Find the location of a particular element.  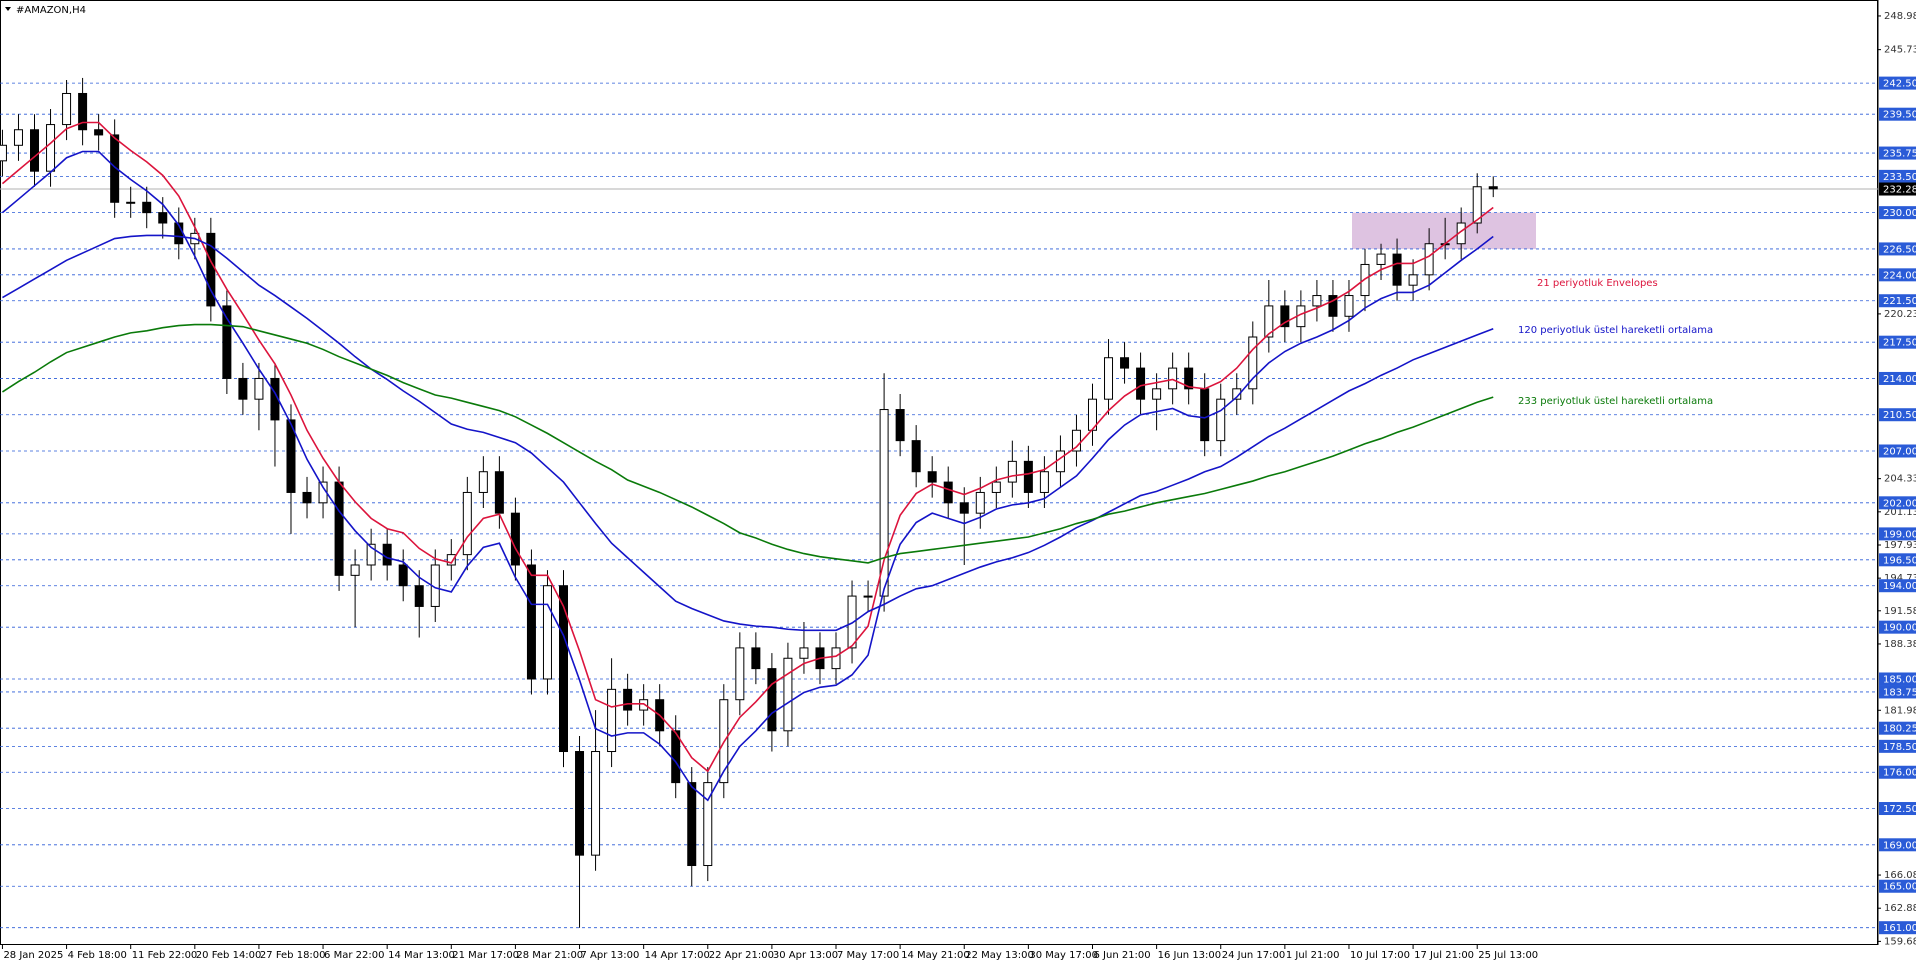

y-tick-label: 181.98 is located at coordinates (1900, 710).